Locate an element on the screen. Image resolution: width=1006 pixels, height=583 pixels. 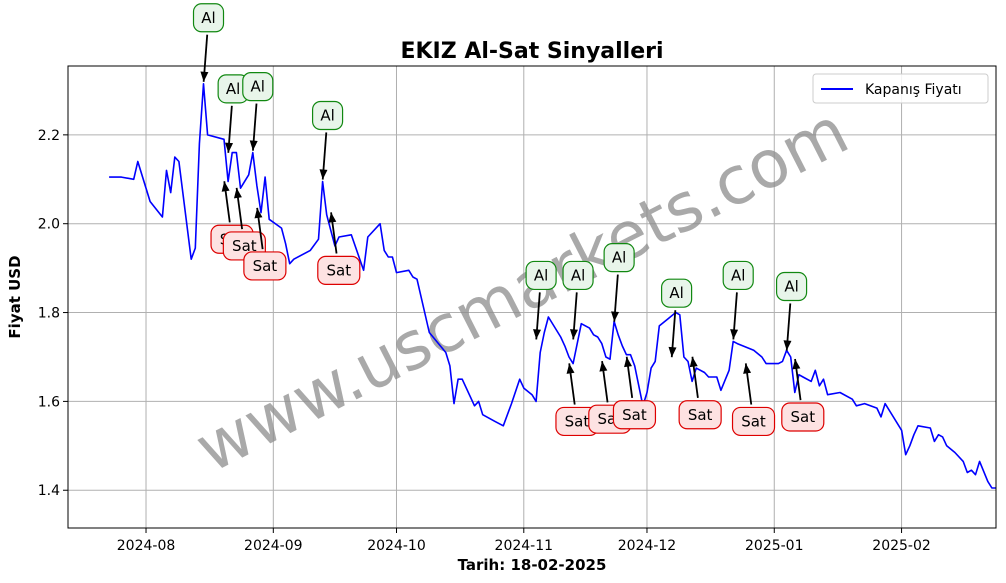
x-tick-label: 2024-10 is located at coordinates (396, 546).